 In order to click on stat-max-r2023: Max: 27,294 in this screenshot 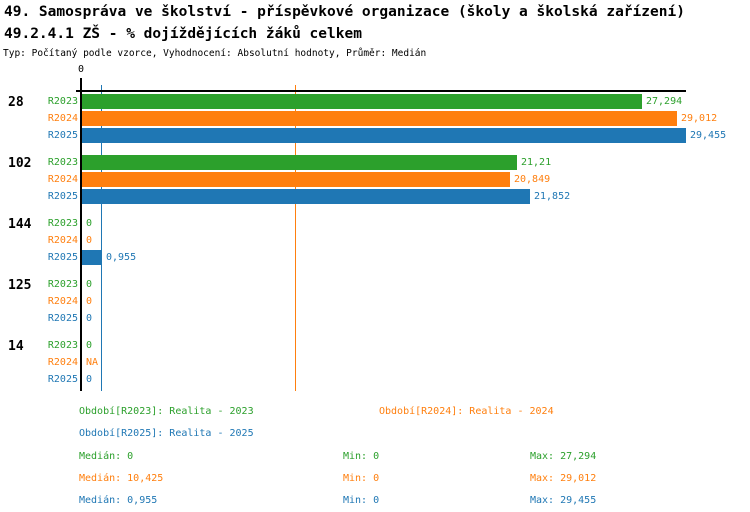, I will do `click(563, 456)`.